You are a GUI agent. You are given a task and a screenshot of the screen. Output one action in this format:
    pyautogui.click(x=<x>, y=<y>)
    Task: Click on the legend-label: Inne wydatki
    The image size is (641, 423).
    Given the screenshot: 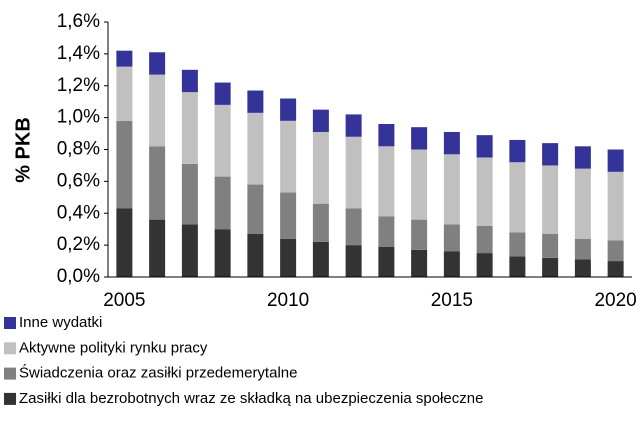 What is the action you would take?
    pyautogui.click(x=60, y=322)
    